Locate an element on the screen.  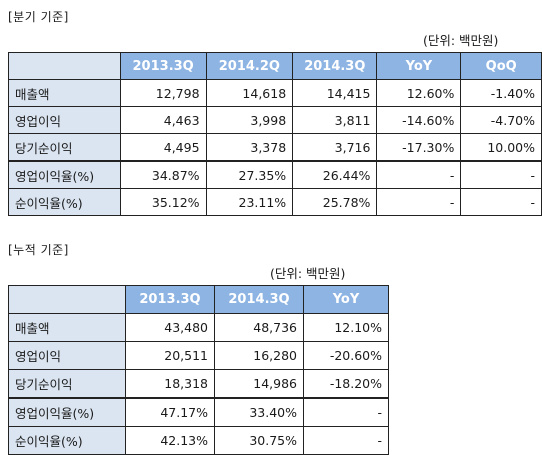
cumulative-section-title: [누적 기준] is located at coordinates (38, 250).